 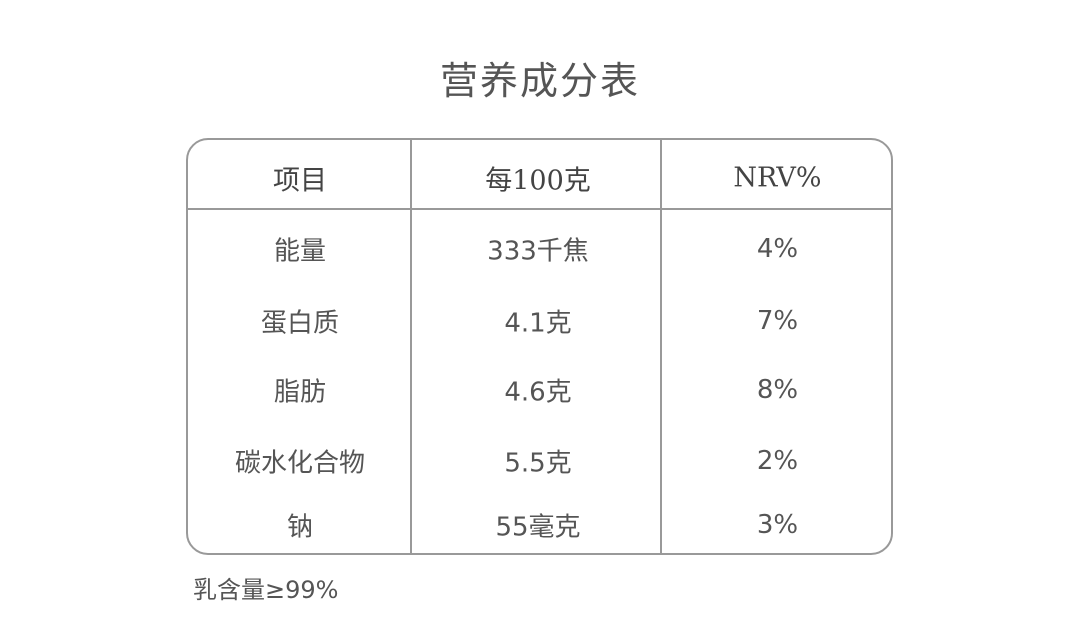 I want to click on milk-content-note: 乳含量≥99%, so click(x=266, y=590).